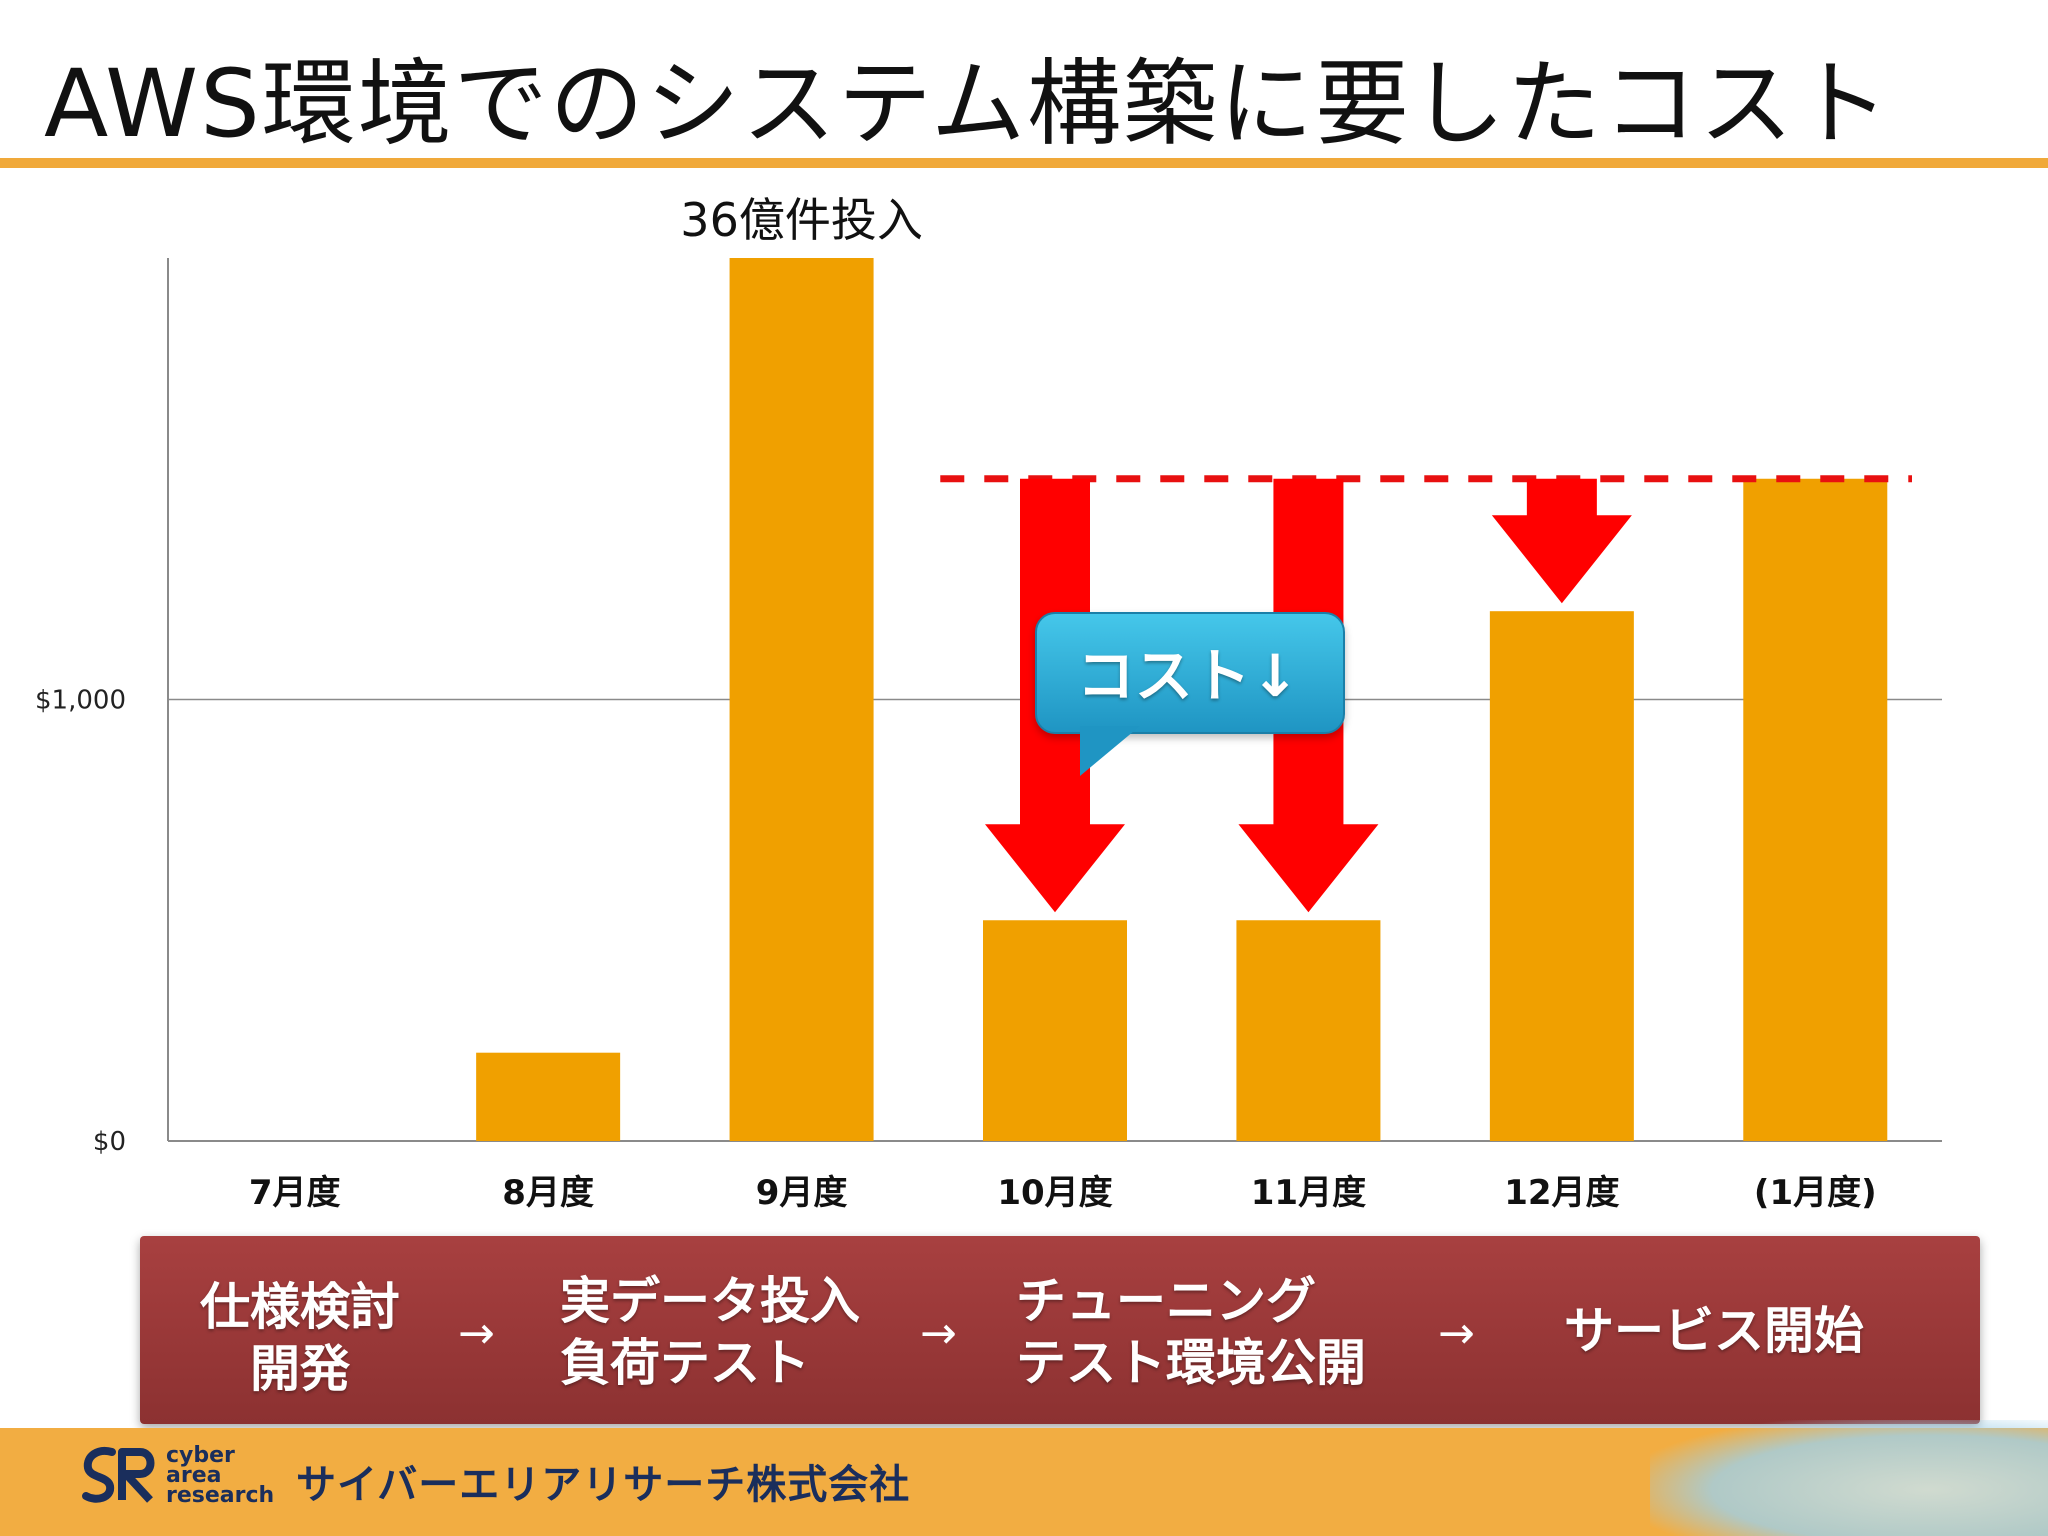 Image resolution: width=2048 pixels, height=1536 pixels. What do you see at coordinates (710, 1301) in the screenshot?
I see `phase-line: 実データ投入` at bounding box center [710, 1301].